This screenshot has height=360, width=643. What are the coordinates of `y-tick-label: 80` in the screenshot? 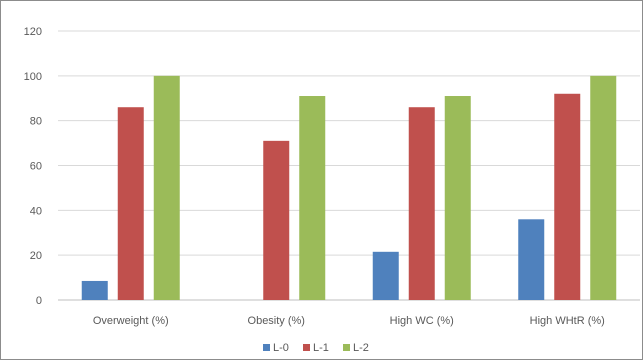 It's located at (36, 122).